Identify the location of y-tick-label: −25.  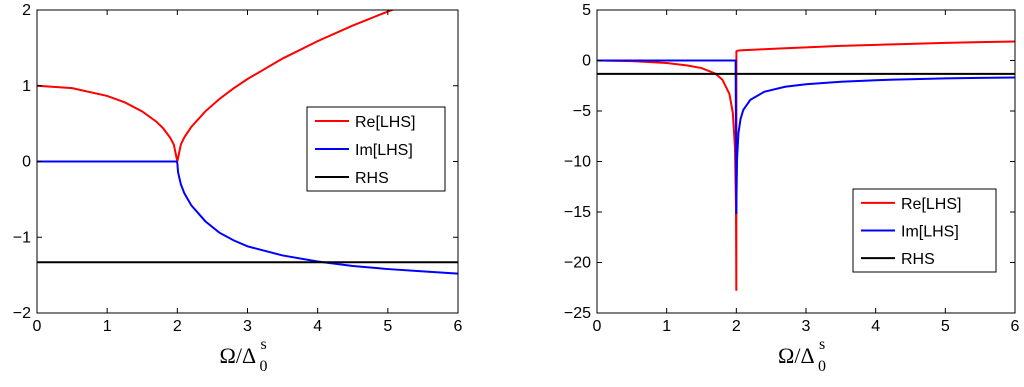
(577, 313).